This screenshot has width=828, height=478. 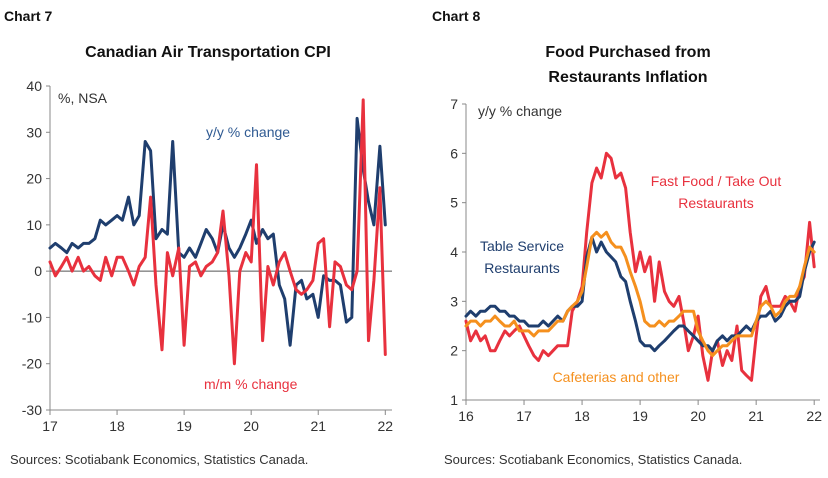 I want to click on chart7-label: Chart 7, so click(x=28, y=16).